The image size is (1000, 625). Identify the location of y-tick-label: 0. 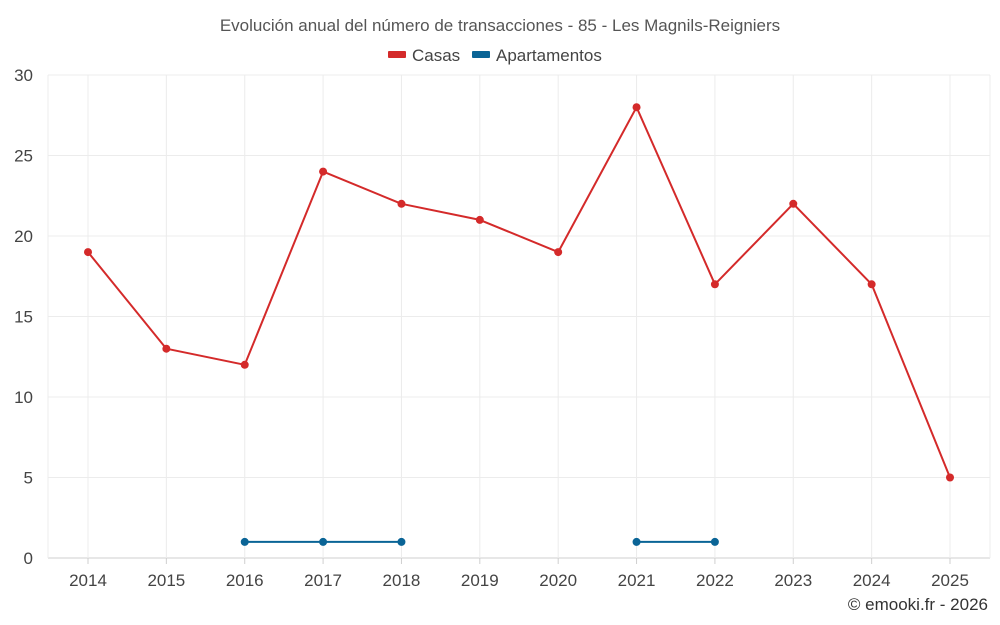
(28, 558).